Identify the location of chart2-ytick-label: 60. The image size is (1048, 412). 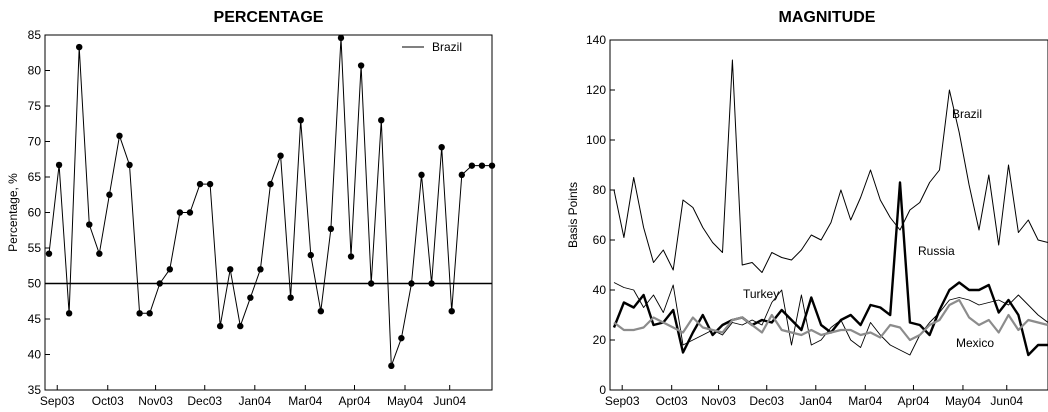
(600, 240).